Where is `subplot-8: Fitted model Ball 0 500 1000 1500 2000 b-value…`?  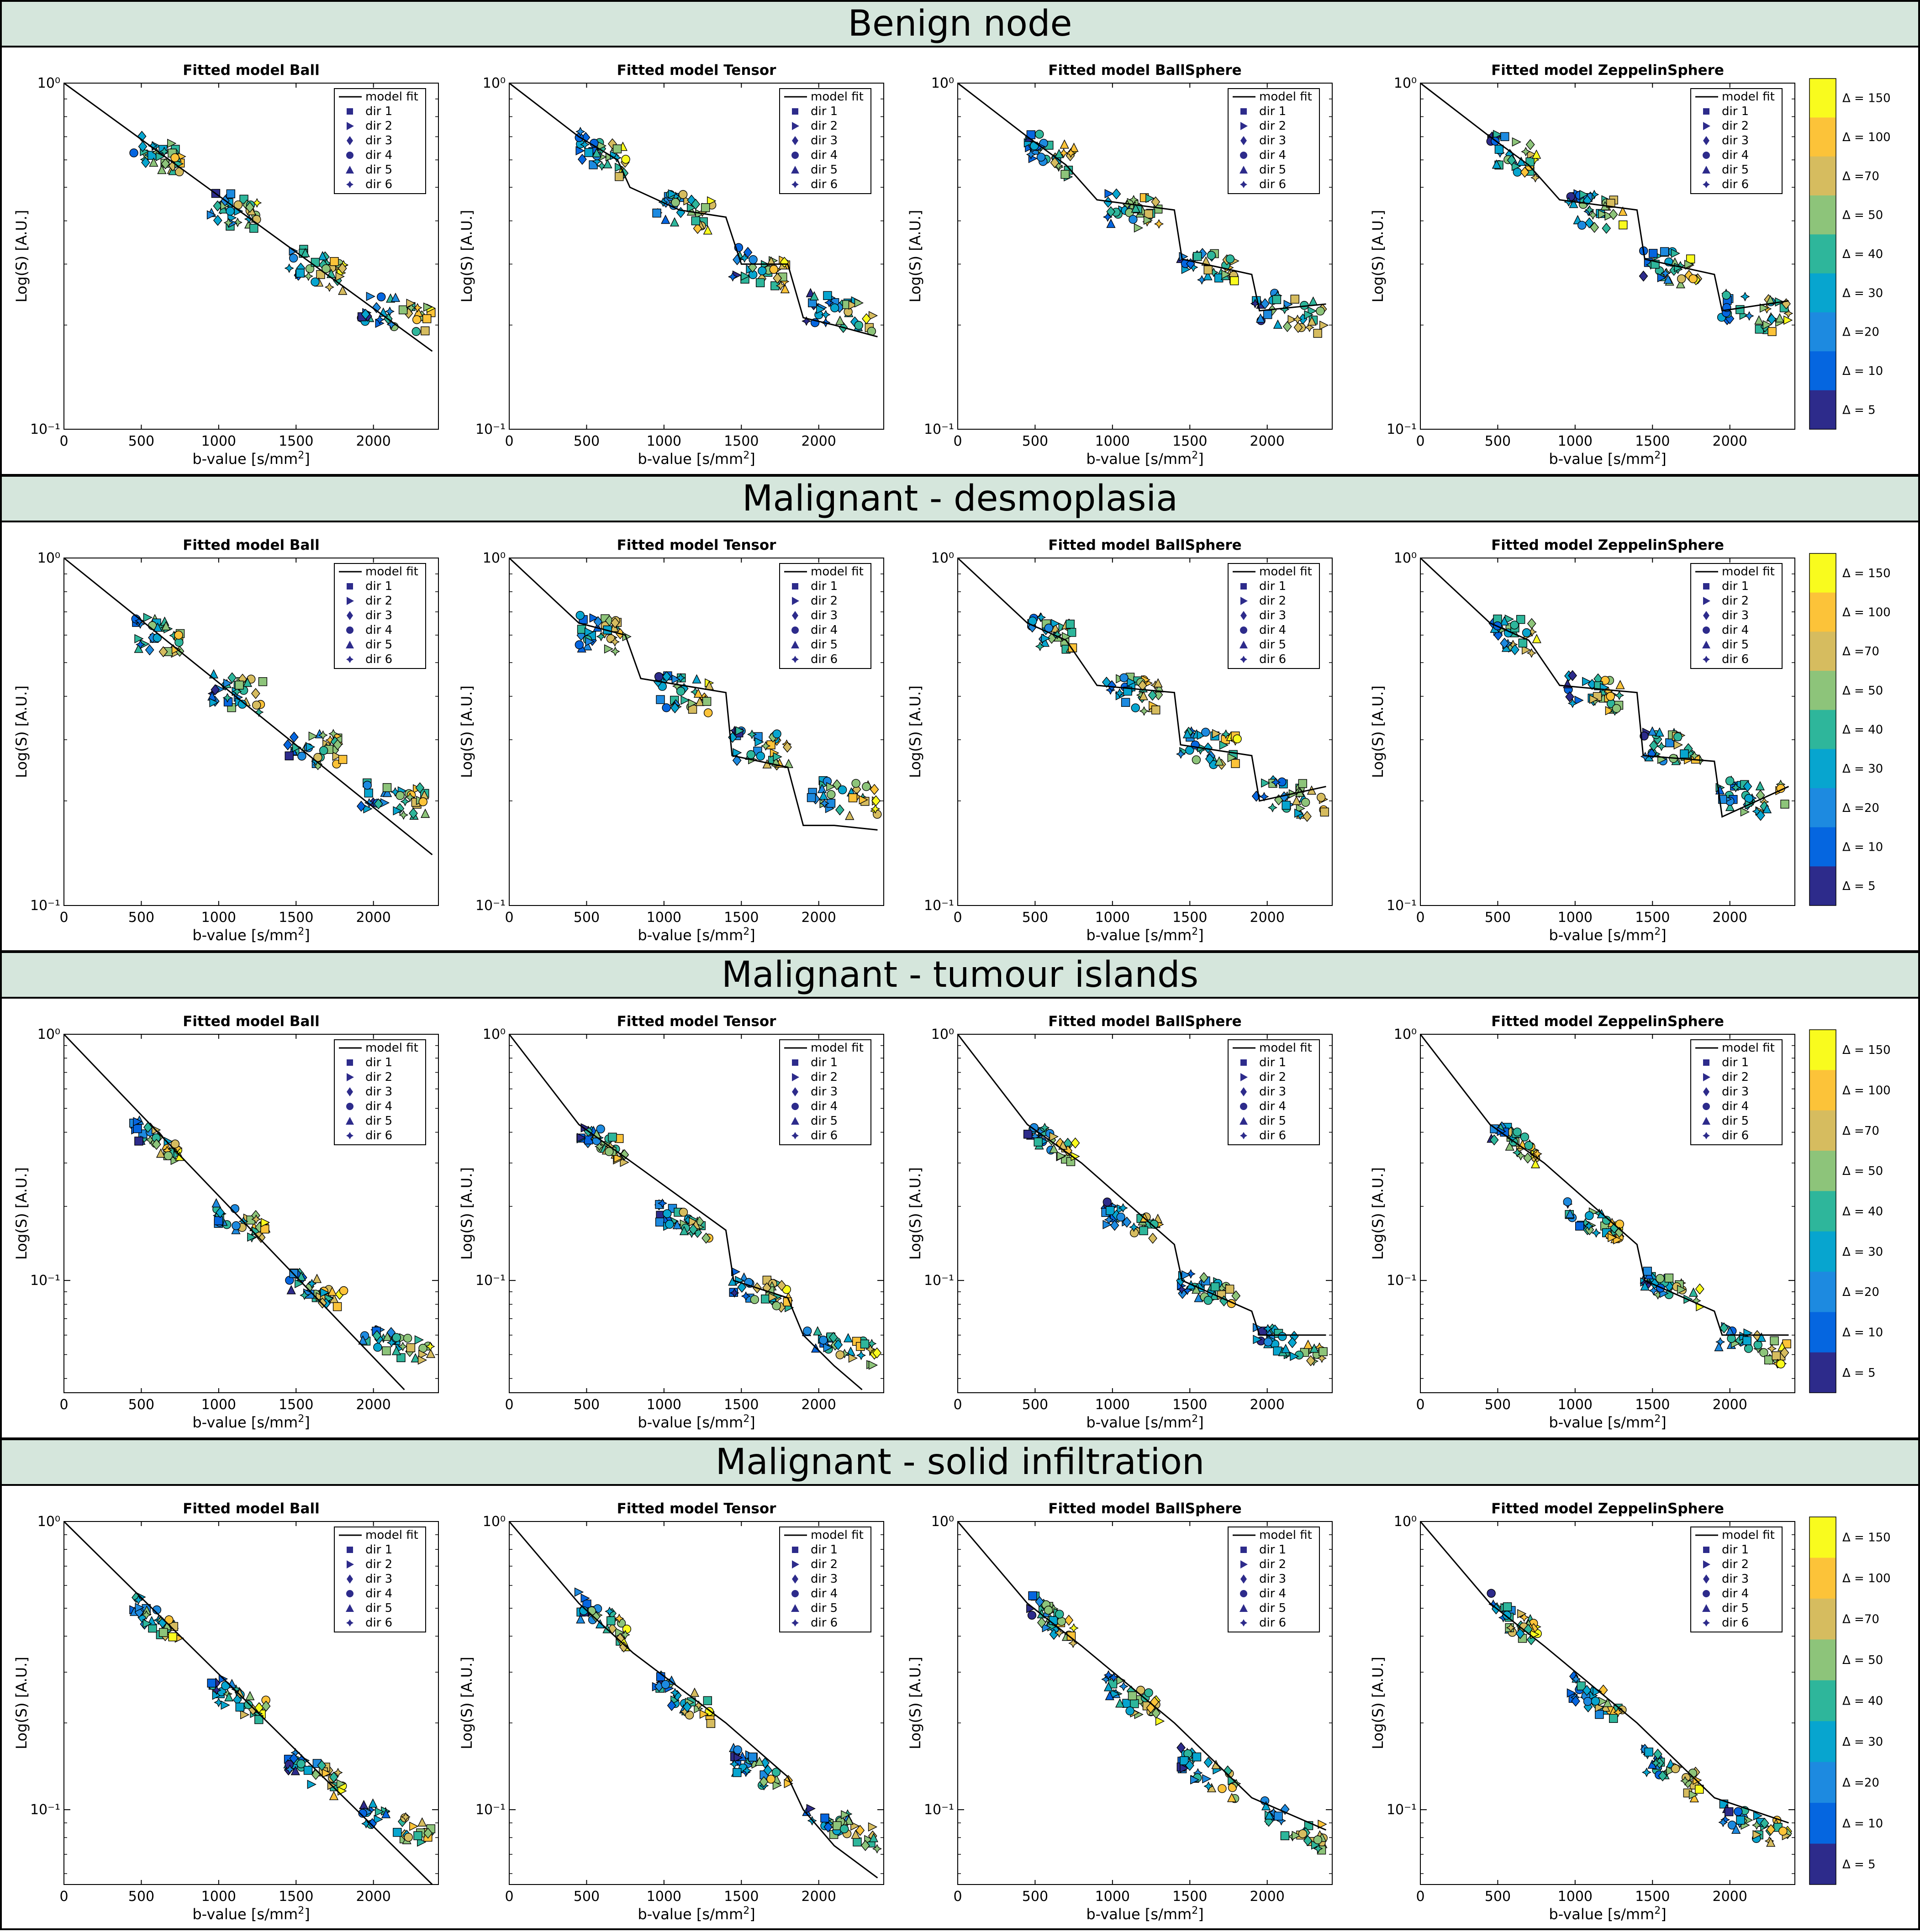
subplot-8: Fitted model Ball 0 500 1000 1500 2000 b-value… is located at coordinates (226, 1222).